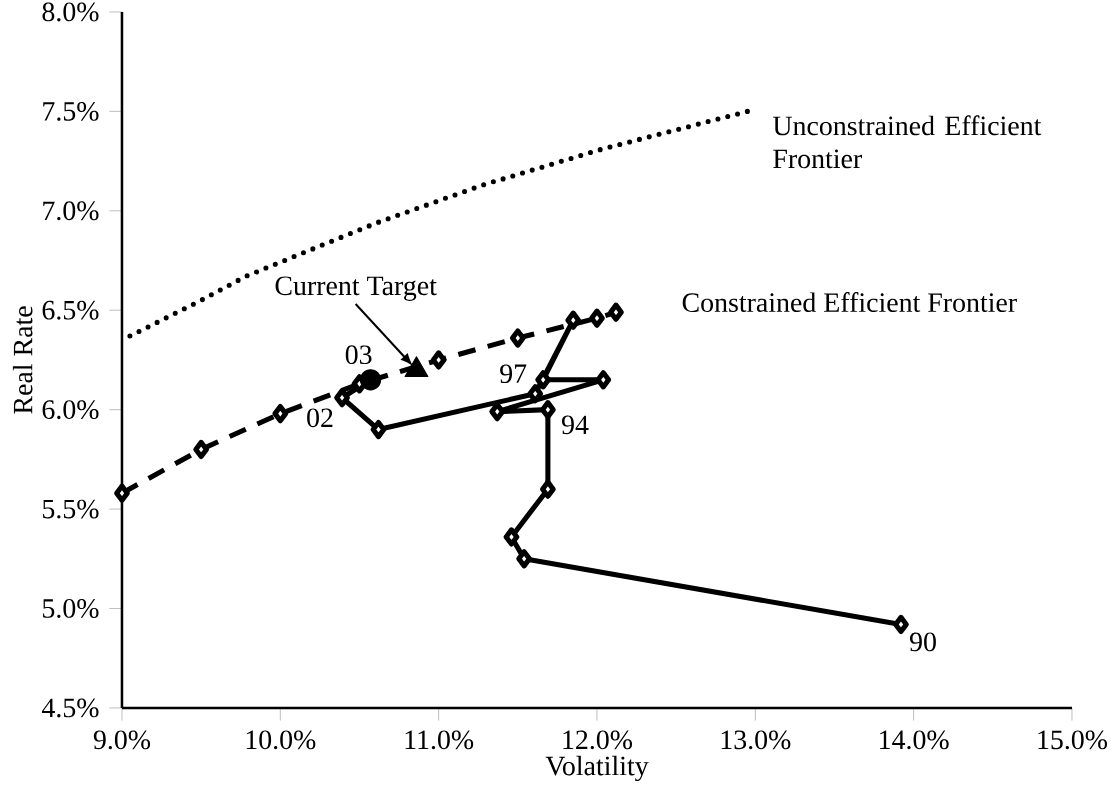  I want to click on y-tick-label: 6.5%, so click(70, 310).